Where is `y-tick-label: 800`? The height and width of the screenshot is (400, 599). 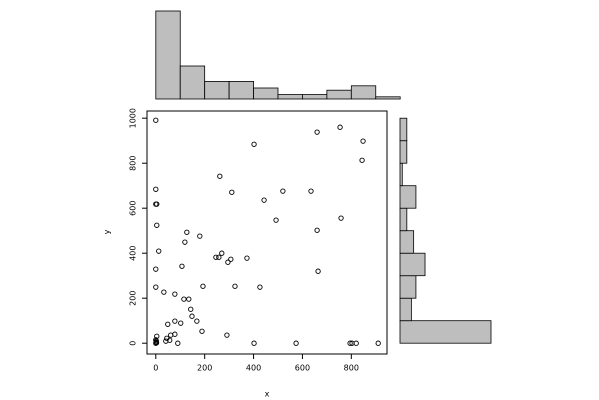
y-tick-label: 800 is located at coordinates (133, 163).